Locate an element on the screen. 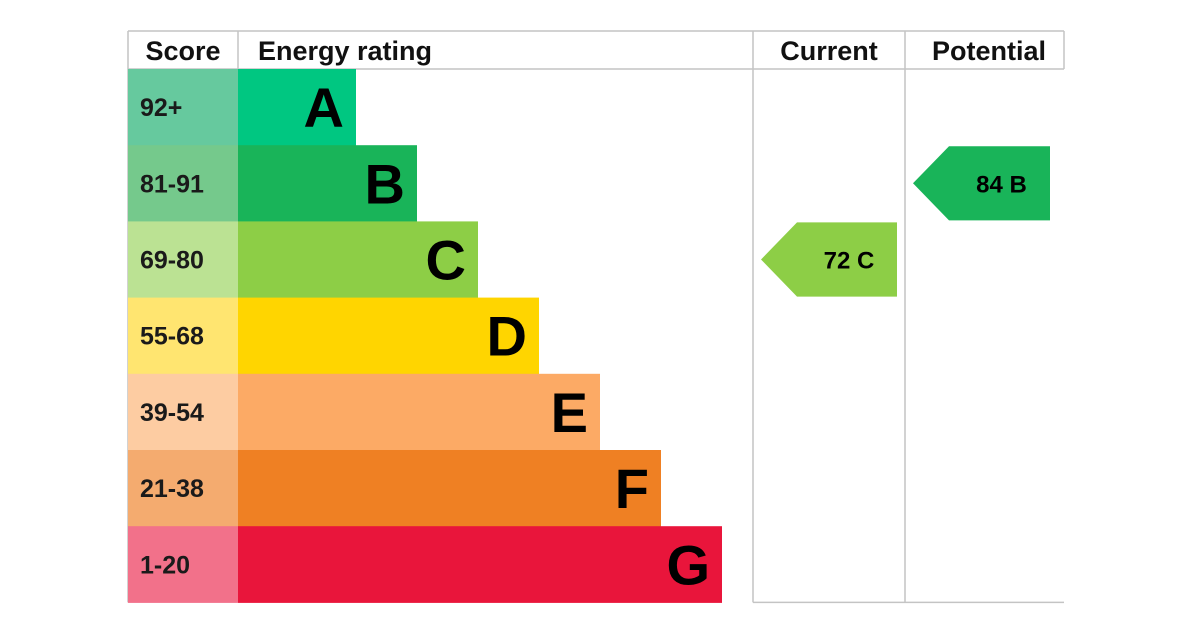 The image size is (1200, 639). rating-letter: B is located at coordinates (385, 183).